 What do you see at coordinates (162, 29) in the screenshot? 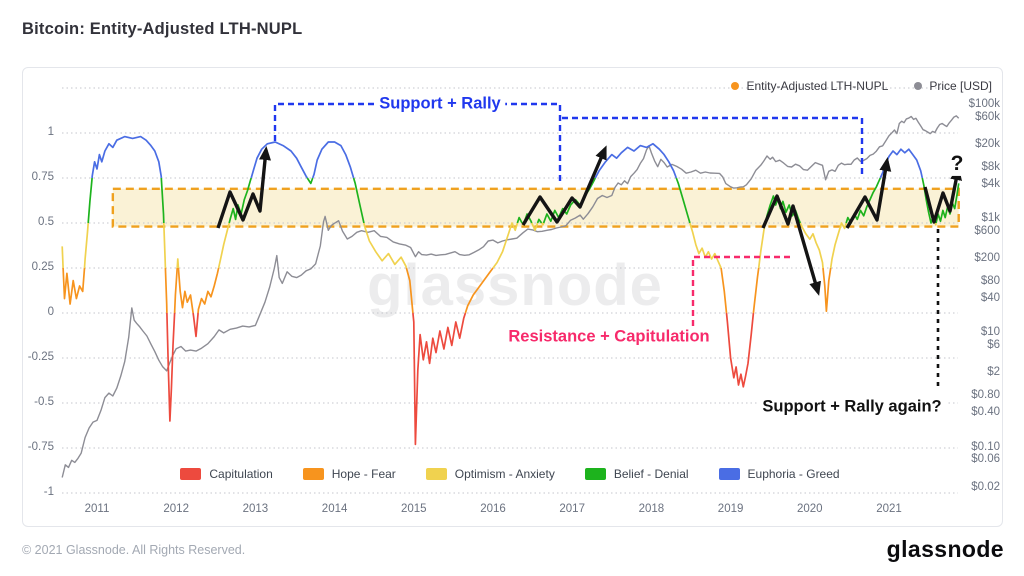
I see `page-title: Bitcoin: Entity-Adjusted LTH-NUPL` at bounding box center [162, 29].